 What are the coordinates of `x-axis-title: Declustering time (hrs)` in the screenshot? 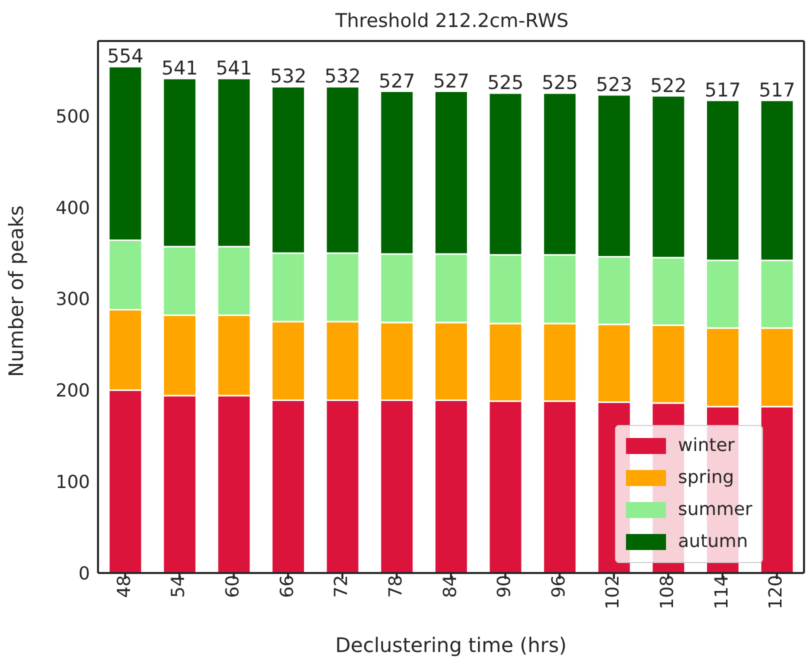 It's located at (451, 645).